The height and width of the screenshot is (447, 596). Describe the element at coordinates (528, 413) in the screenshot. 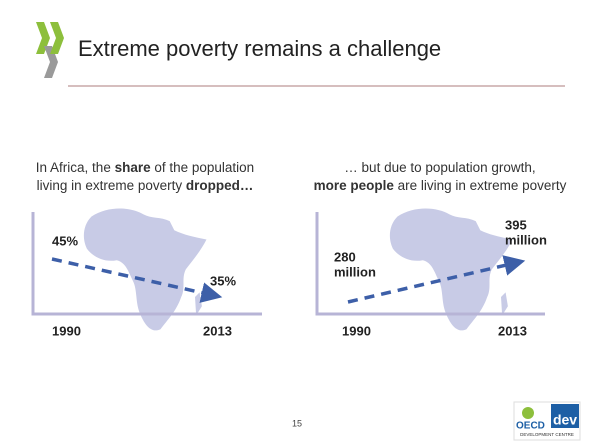

I see `logo-dot` at that location.